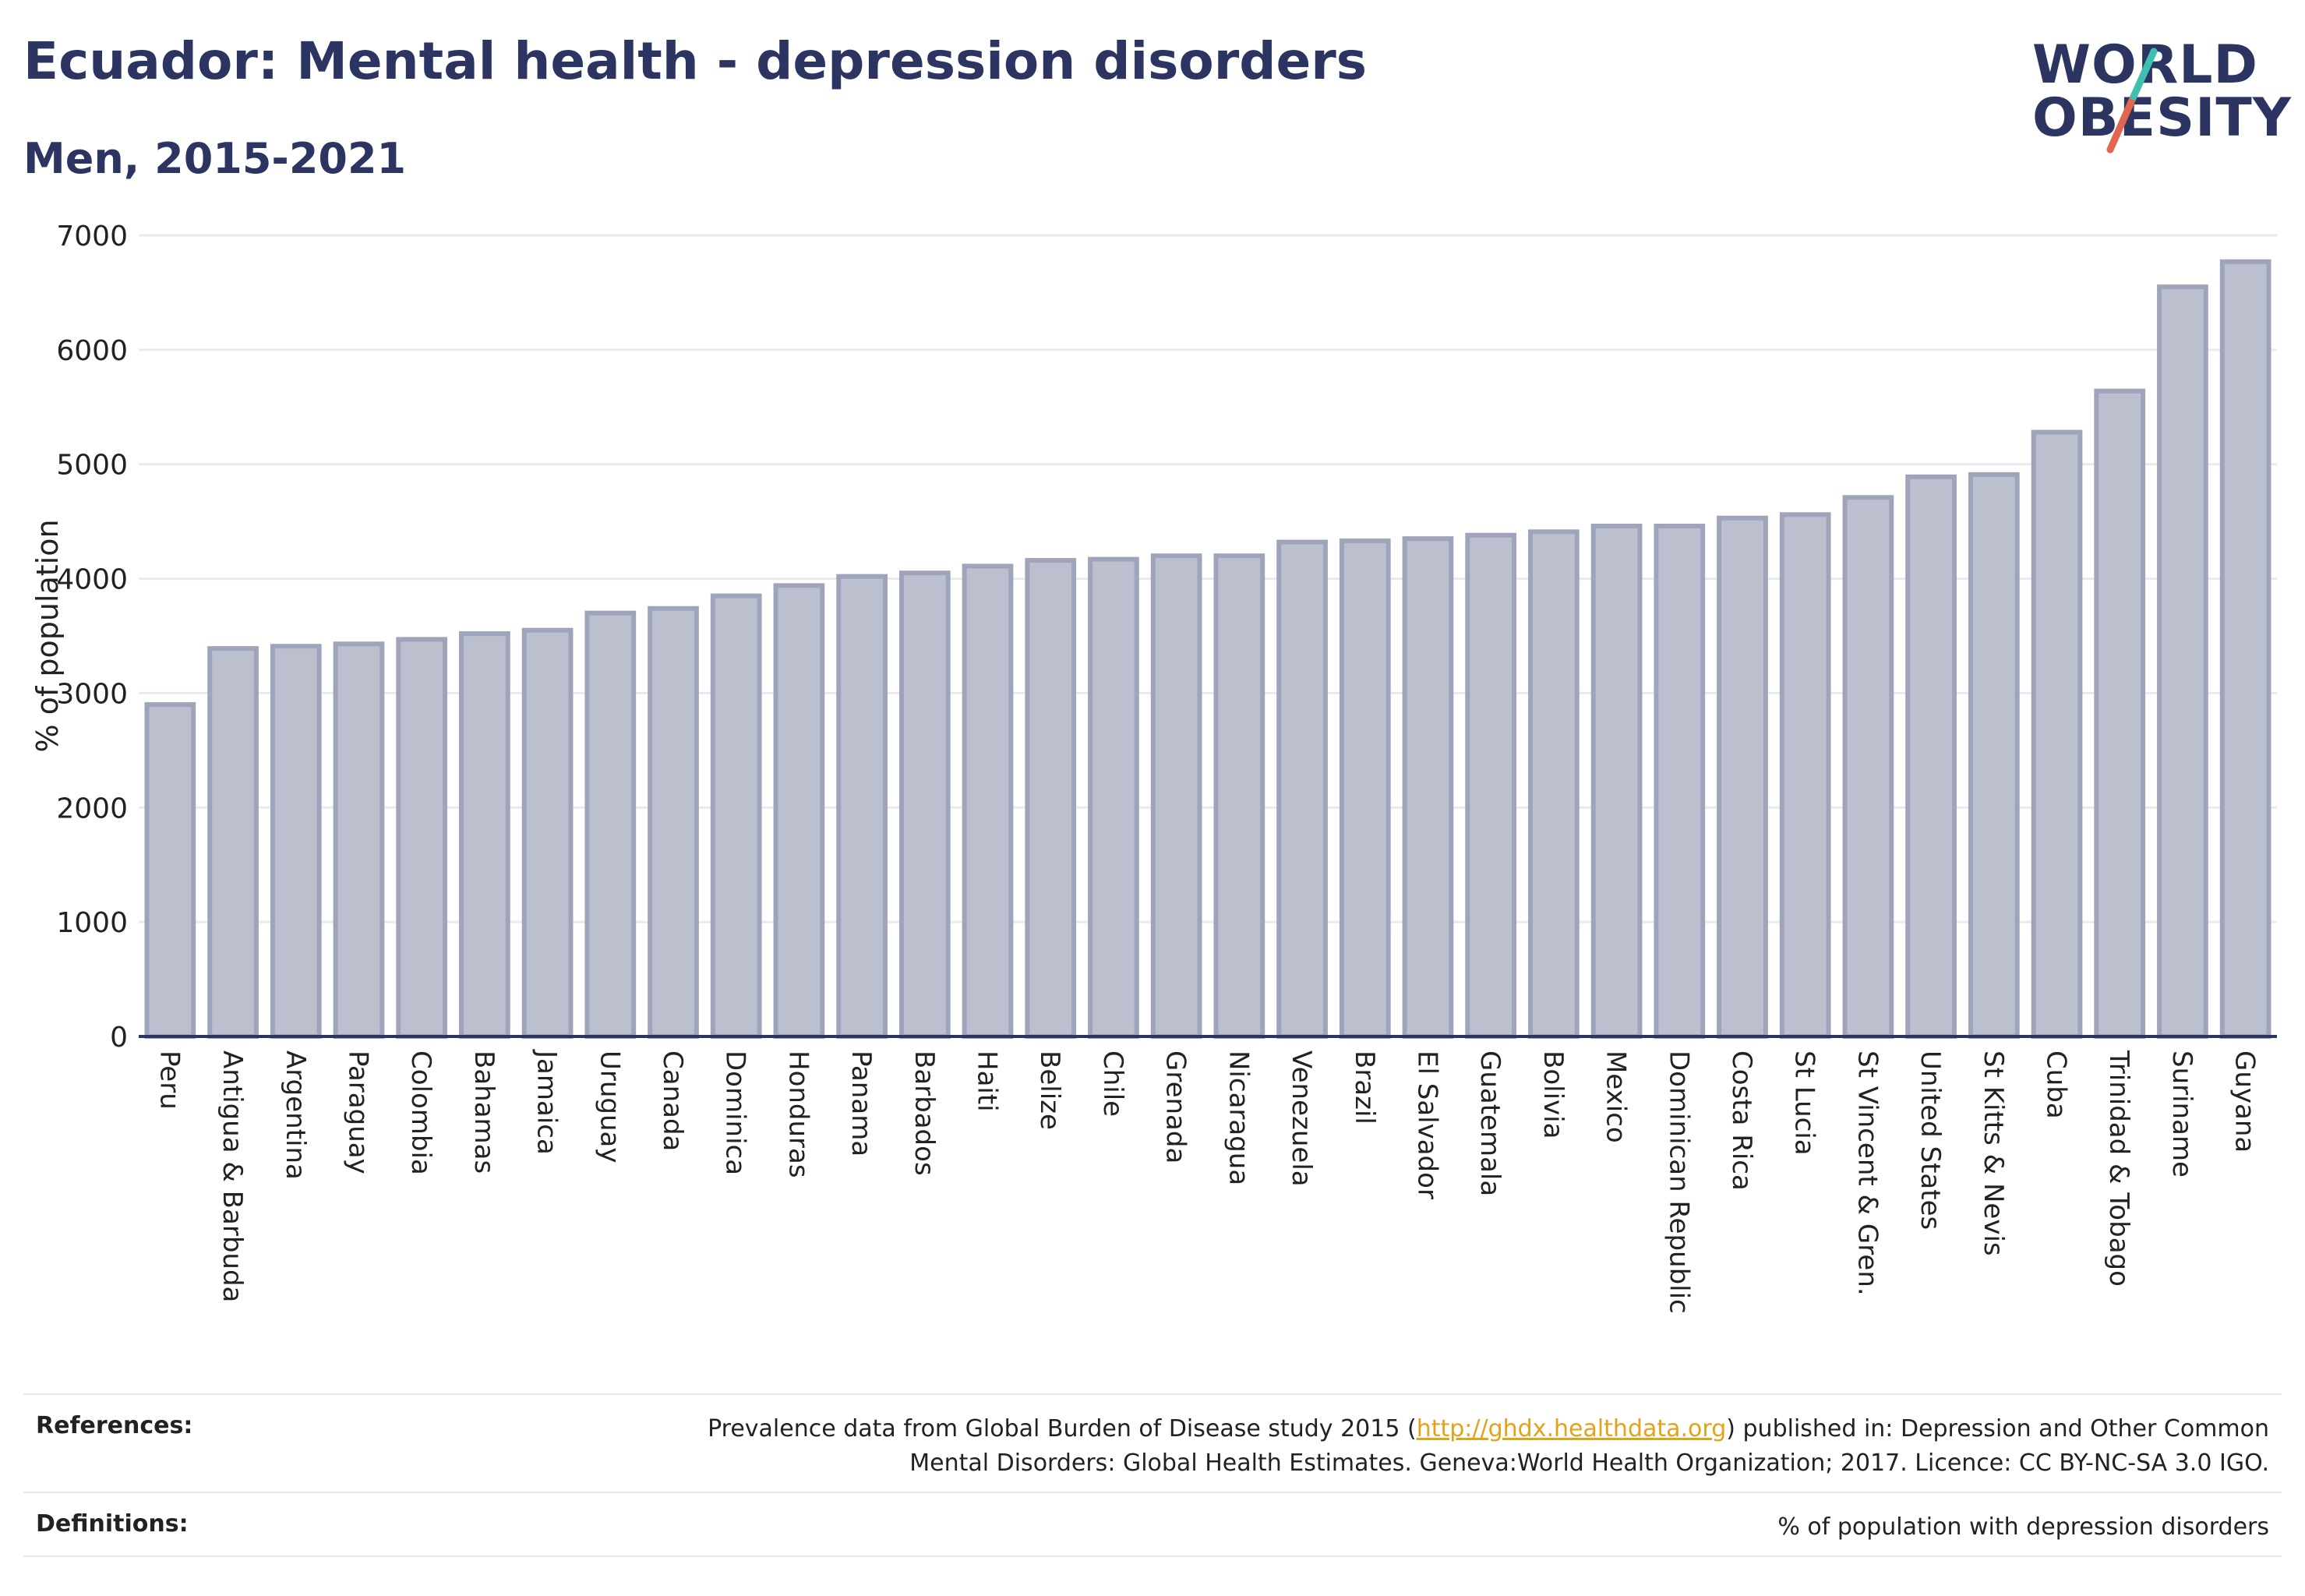 Image resolution: width=2305 pixels, height=1596 pixels. What do you see at coordinates (1616, 1096) in the screenshot?
I see `x-tick-label: Mexico` at bounding box center [1616, 1096].